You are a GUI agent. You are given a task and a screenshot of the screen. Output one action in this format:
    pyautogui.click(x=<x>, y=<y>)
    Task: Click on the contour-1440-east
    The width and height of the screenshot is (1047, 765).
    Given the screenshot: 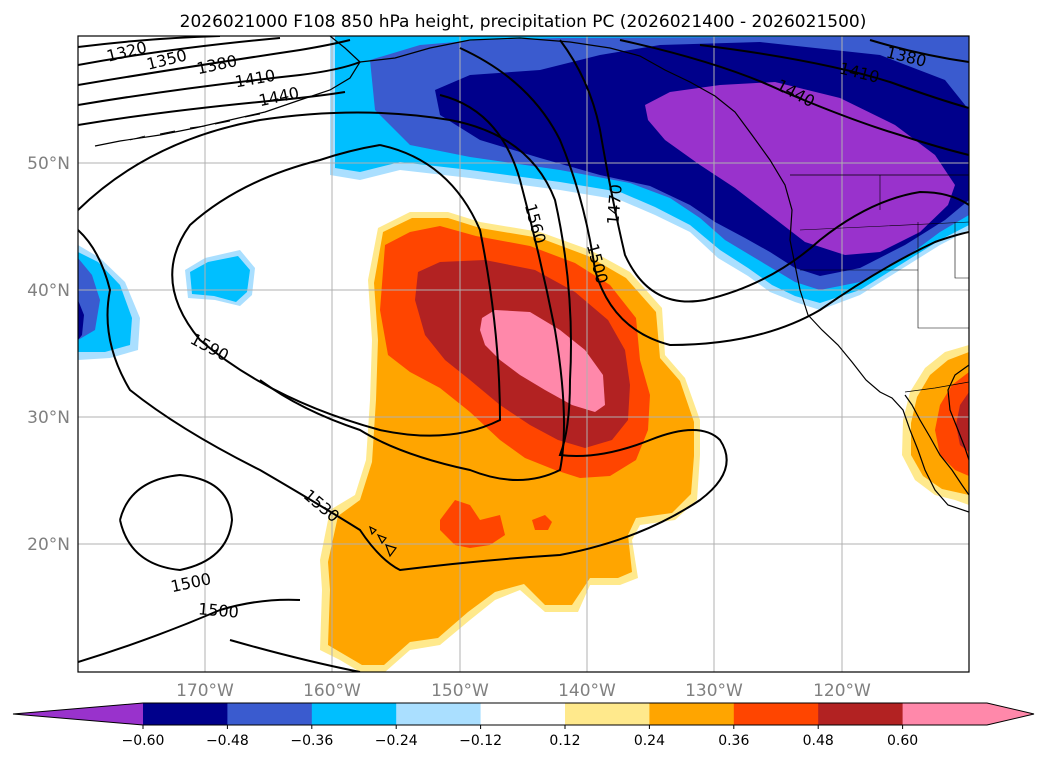 What is the action you would take?
    pyautogui.click(x=794, y=97)
    